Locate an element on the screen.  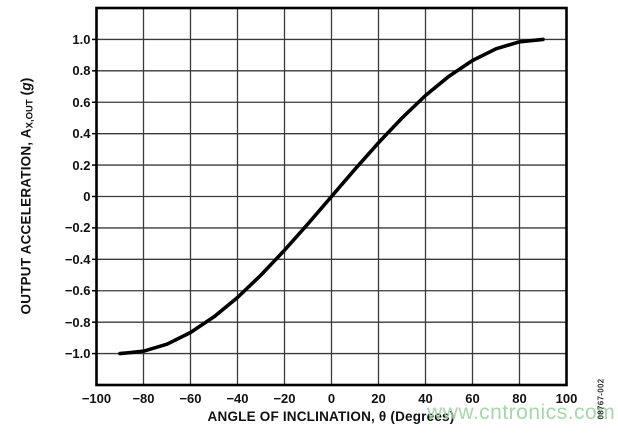
y-tick-label: 0.6 is located at coordinates (81, 102).